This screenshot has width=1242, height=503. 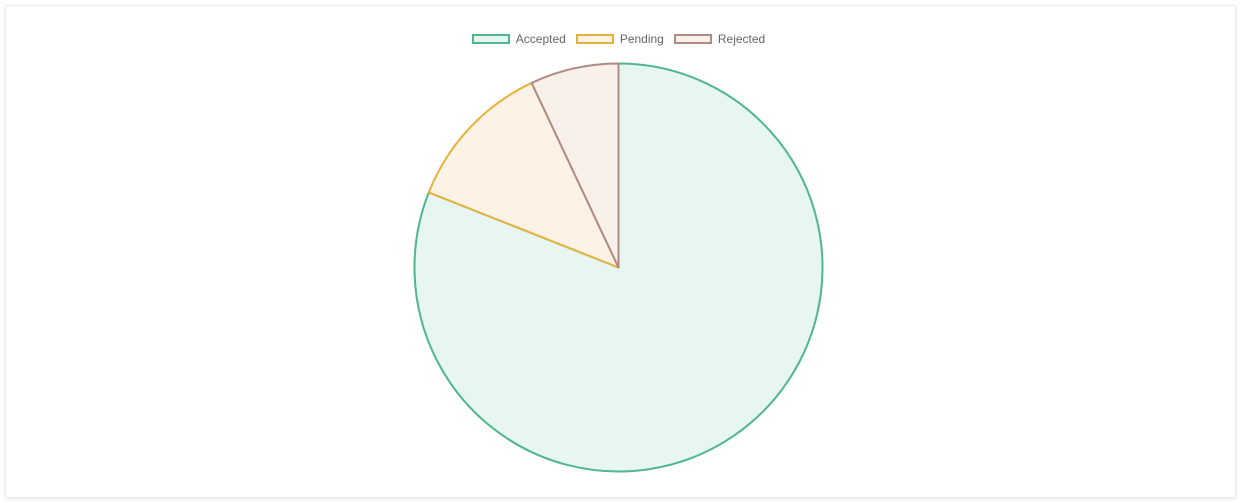 I want to click on legend-item-pending: Pending, so click(x=619, y=39).